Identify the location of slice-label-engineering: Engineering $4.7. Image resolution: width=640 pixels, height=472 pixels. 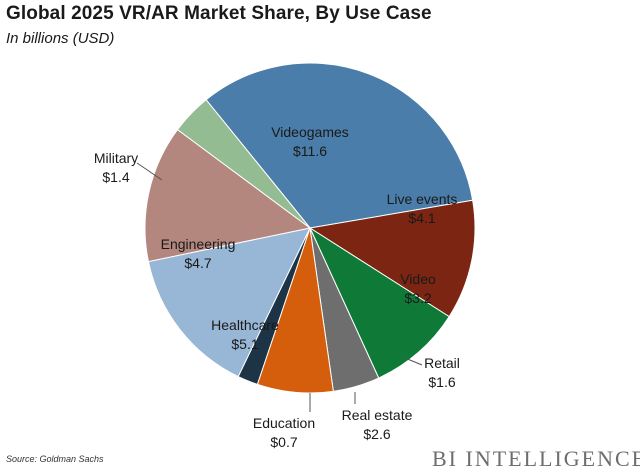
(198, 253).